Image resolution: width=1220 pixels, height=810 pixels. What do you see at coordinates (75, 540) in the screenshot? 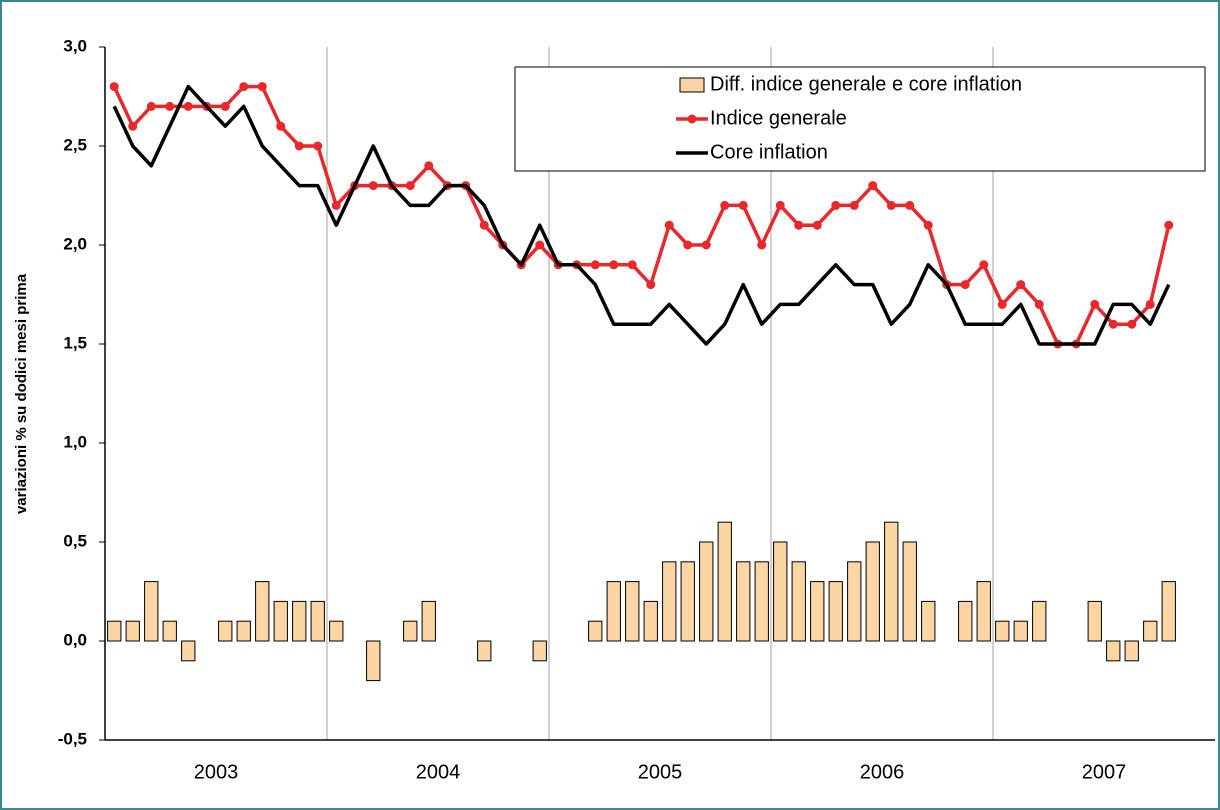
I see `y-tick-label: 0,5` at bounding box center [75, 540].